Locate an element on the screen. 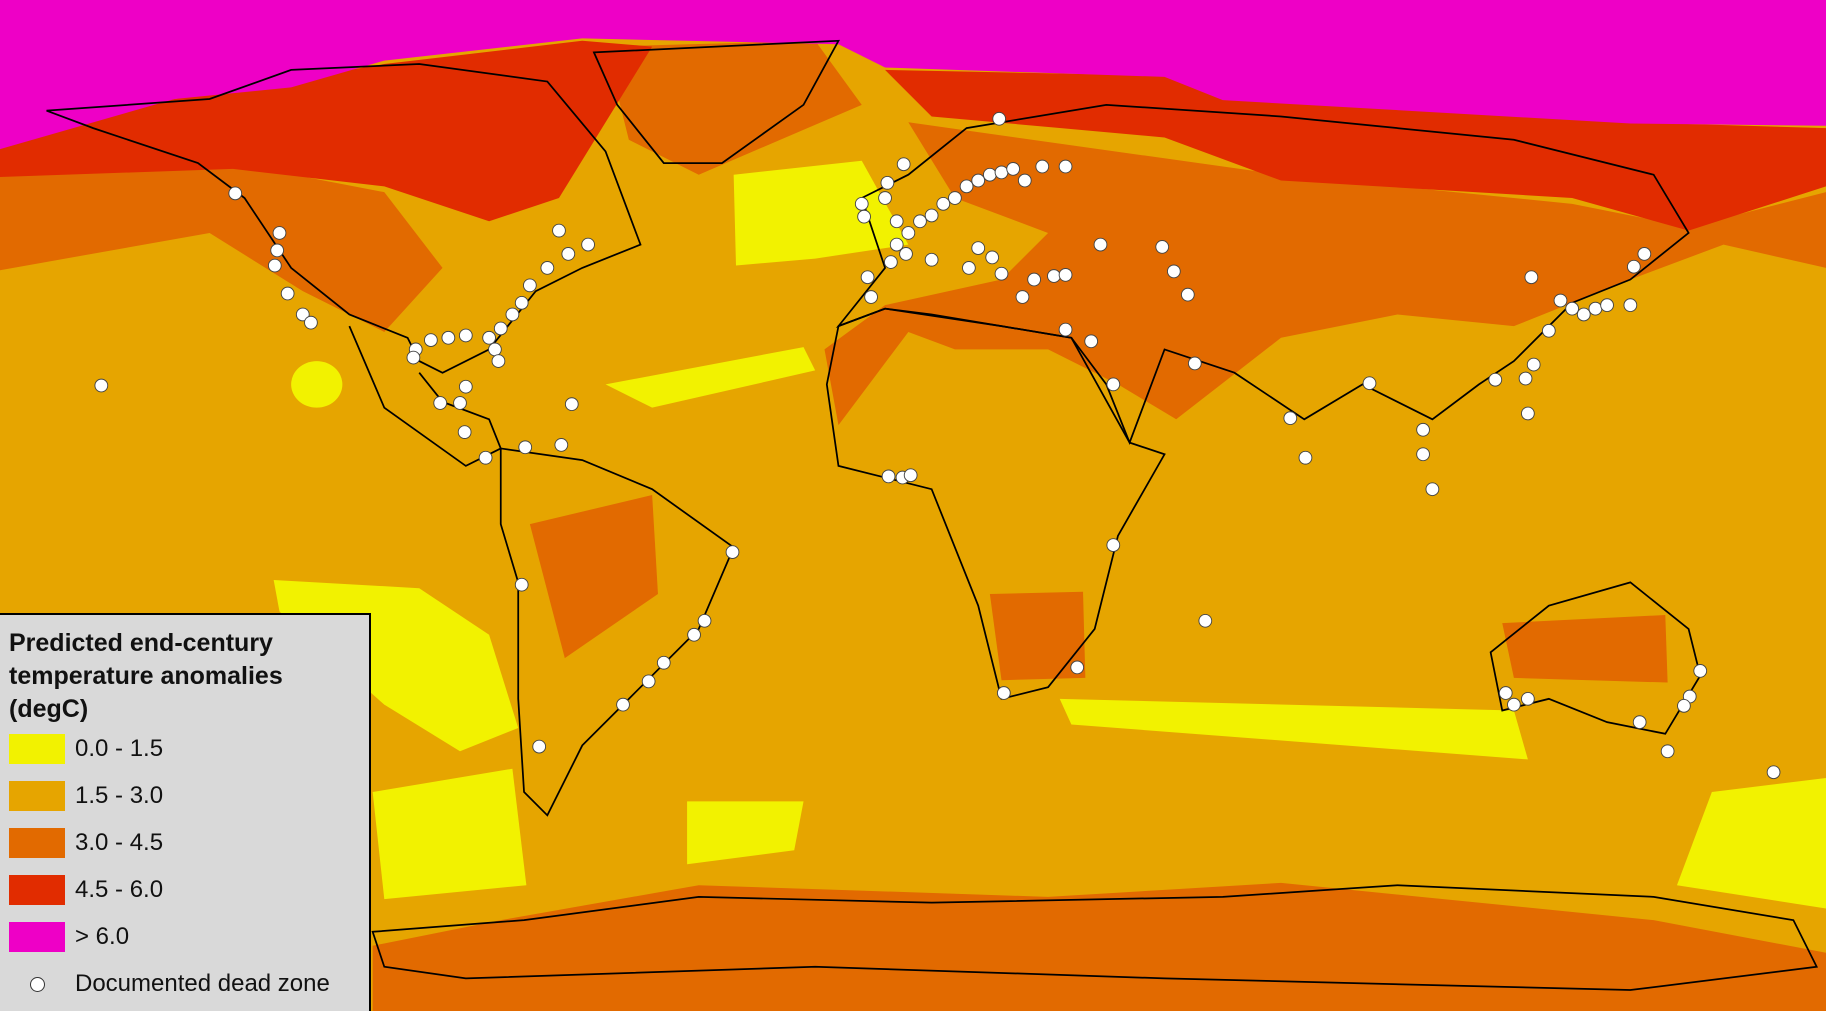  legend-label: 3.0 - 4.5 is located at coordinates (119, 842).